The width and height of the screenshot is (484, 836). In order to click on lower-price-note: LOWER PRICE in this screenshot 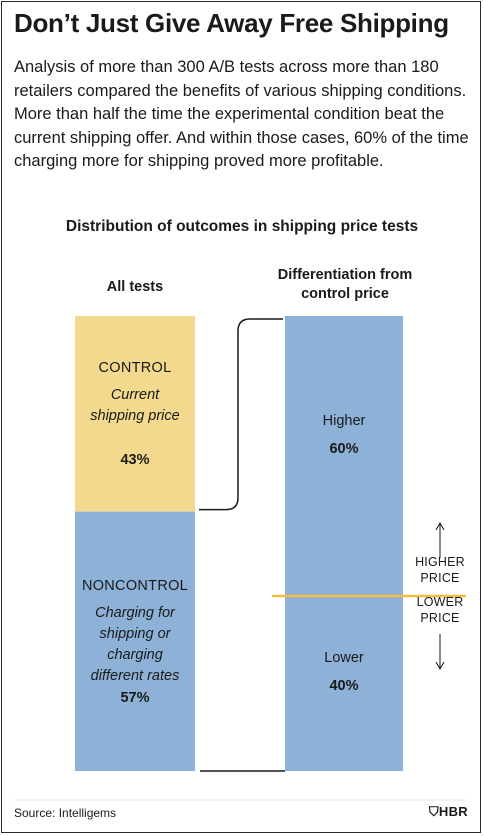, I will do `click(440, 610)`.